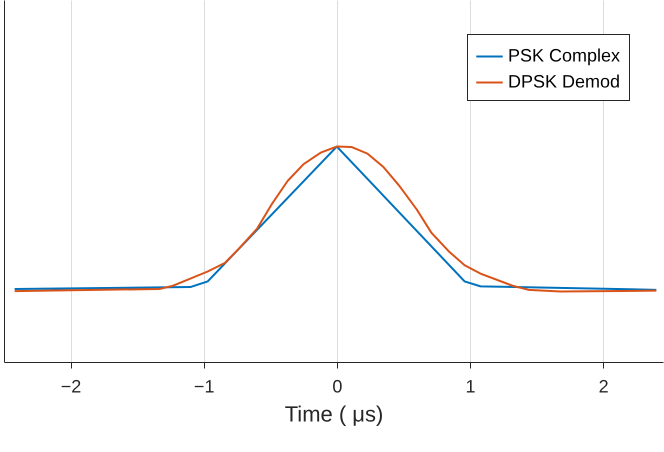  Describe the element at coordinates (337, 386) in the screenshot. I see `x-tick-label: 0` at that location.